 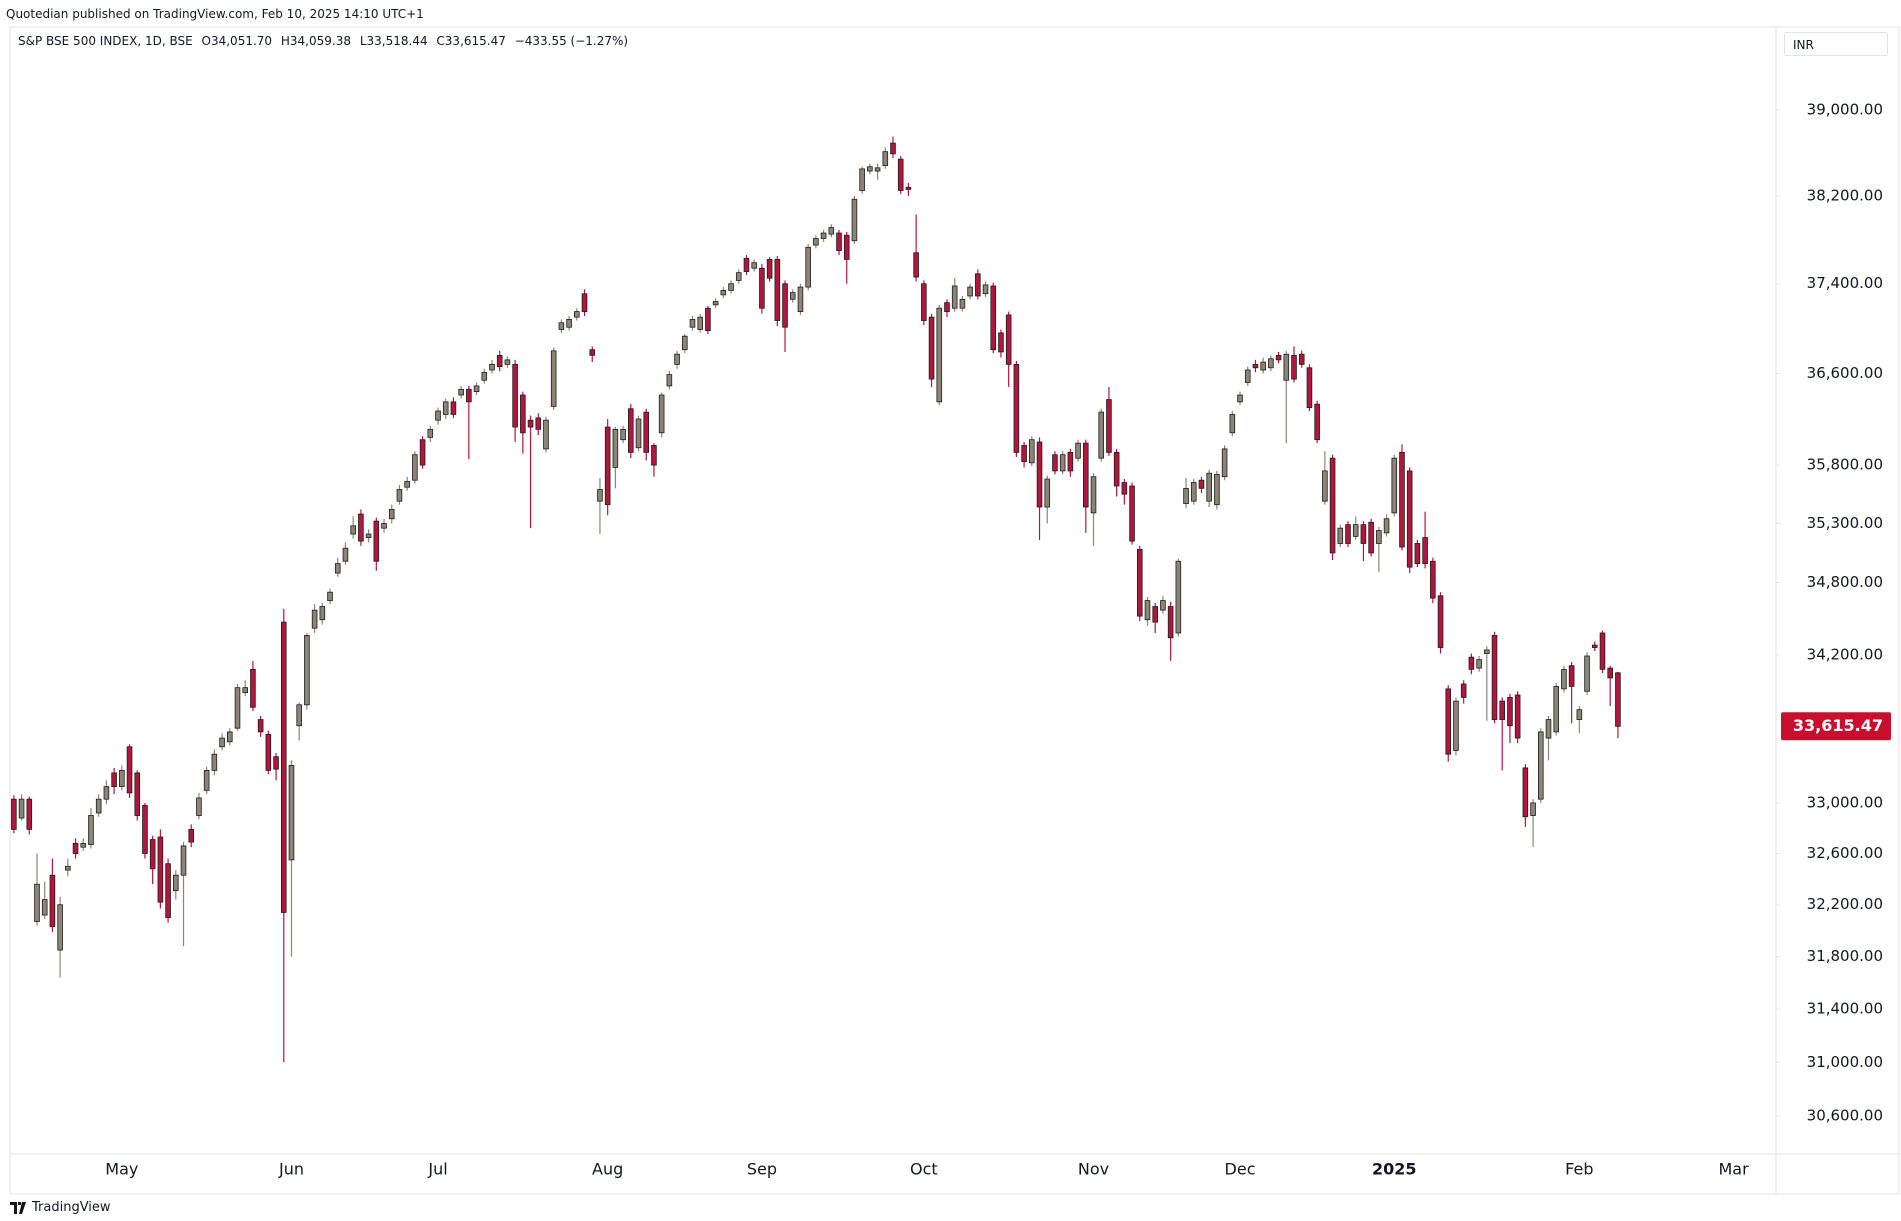 I want to click on y-tick-label: 39,000.00, so click(x=1845, y=109).